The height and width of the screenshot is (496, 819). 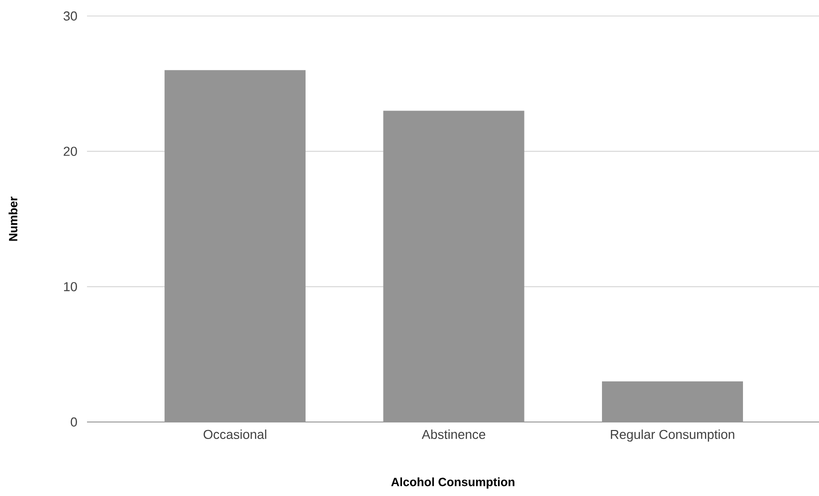 What do you see at coordinates (452, 483) in the screenshot?
I see `x-axis-title: Alcohol Consumption` at bounding box center [452, 483].